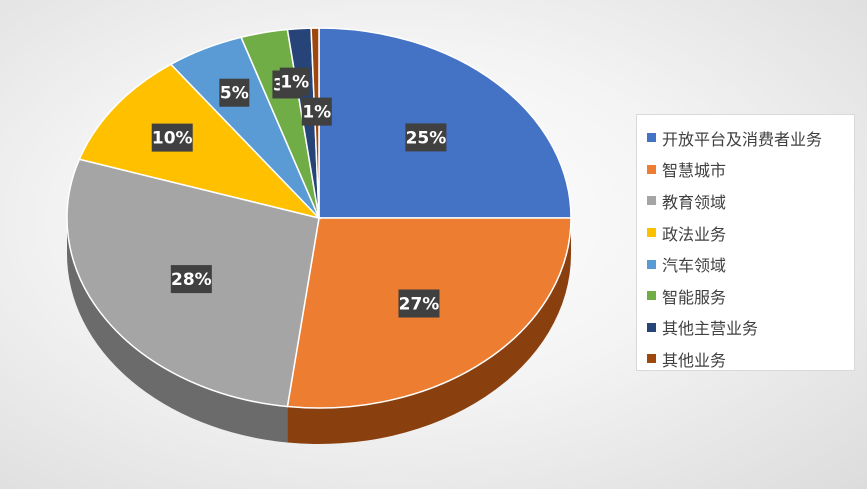 The width and height of the screenshot is (867, 489). I want to click on pie-data-label: 27%, so click(419, 303).